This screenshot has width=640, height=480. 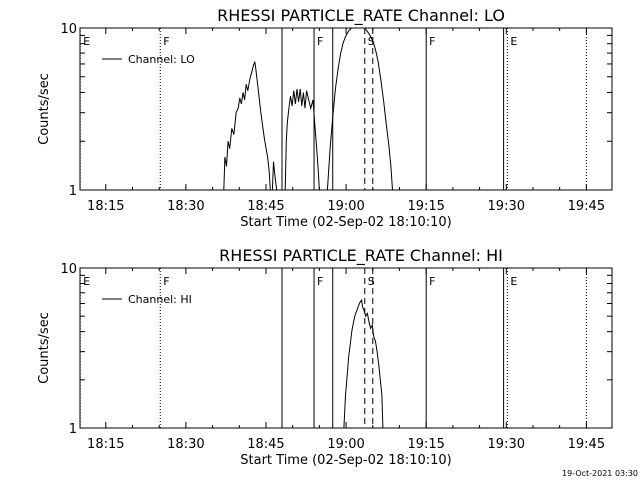 What do you see at coordinates (361, 256) in the screenshot?
I see `chart-title: RHESSI PARTICLE_RATE Channel: HI` at bounding box center [361, 256].